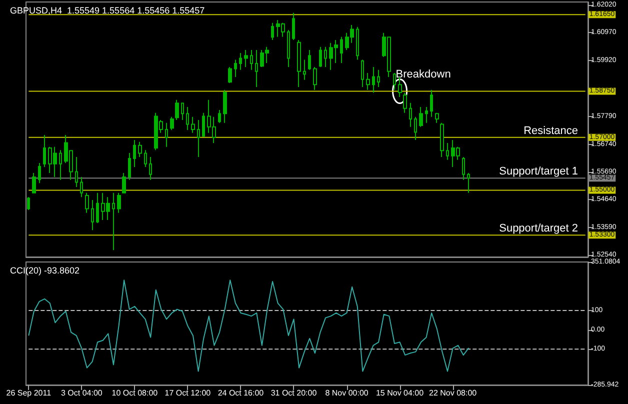 This screenshot has width=628, height=404. I want to click on x-tick-label: 22 Nov 08:00, so click(453, 393).